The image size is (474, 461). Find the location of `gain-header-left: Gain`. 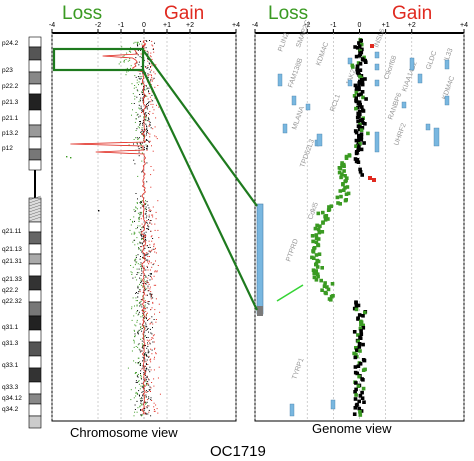

gain-header-left: Gain is located at coordinates (184, 13).